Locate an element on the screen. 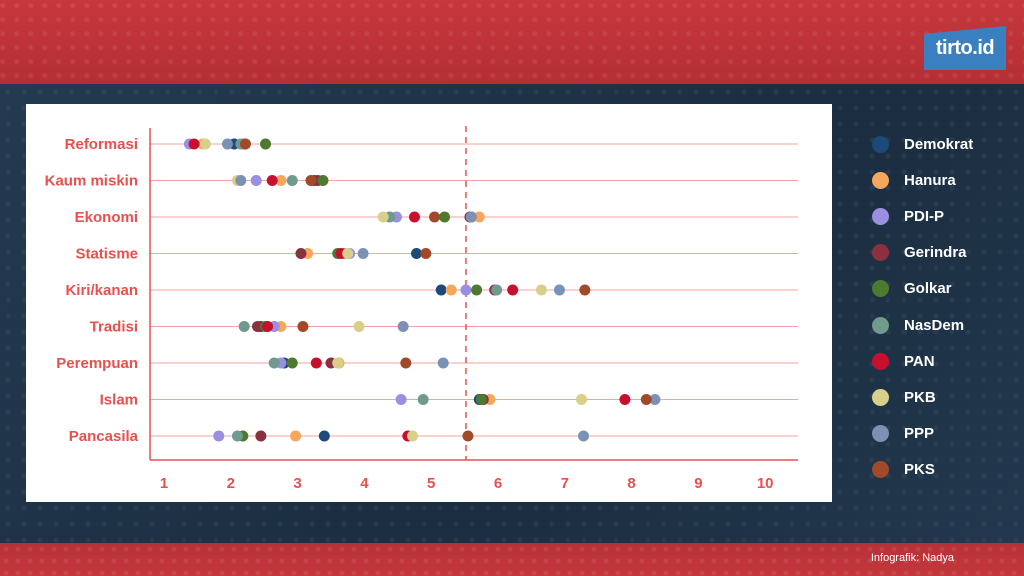  legend-item: PKS is located at coordinates (942, 470).